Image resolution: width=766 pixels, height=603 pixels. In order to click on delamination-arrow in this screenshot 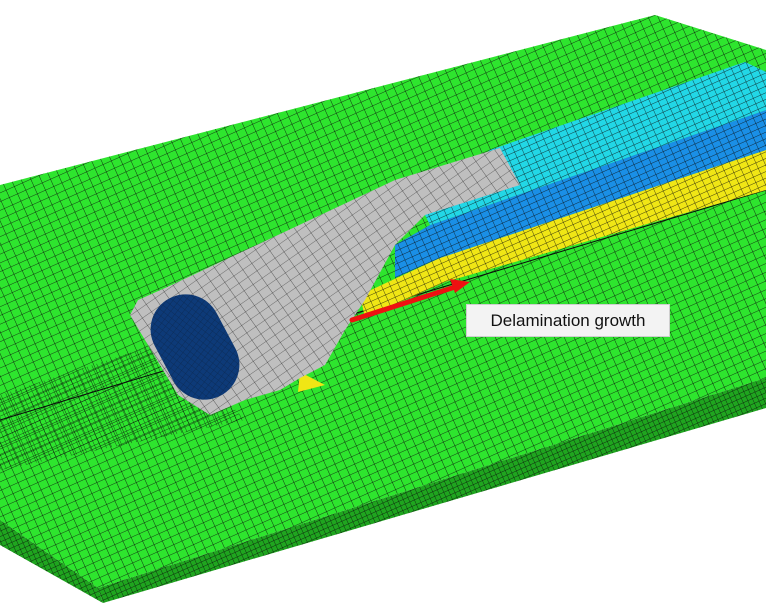, I will do `click(409, 301)`.